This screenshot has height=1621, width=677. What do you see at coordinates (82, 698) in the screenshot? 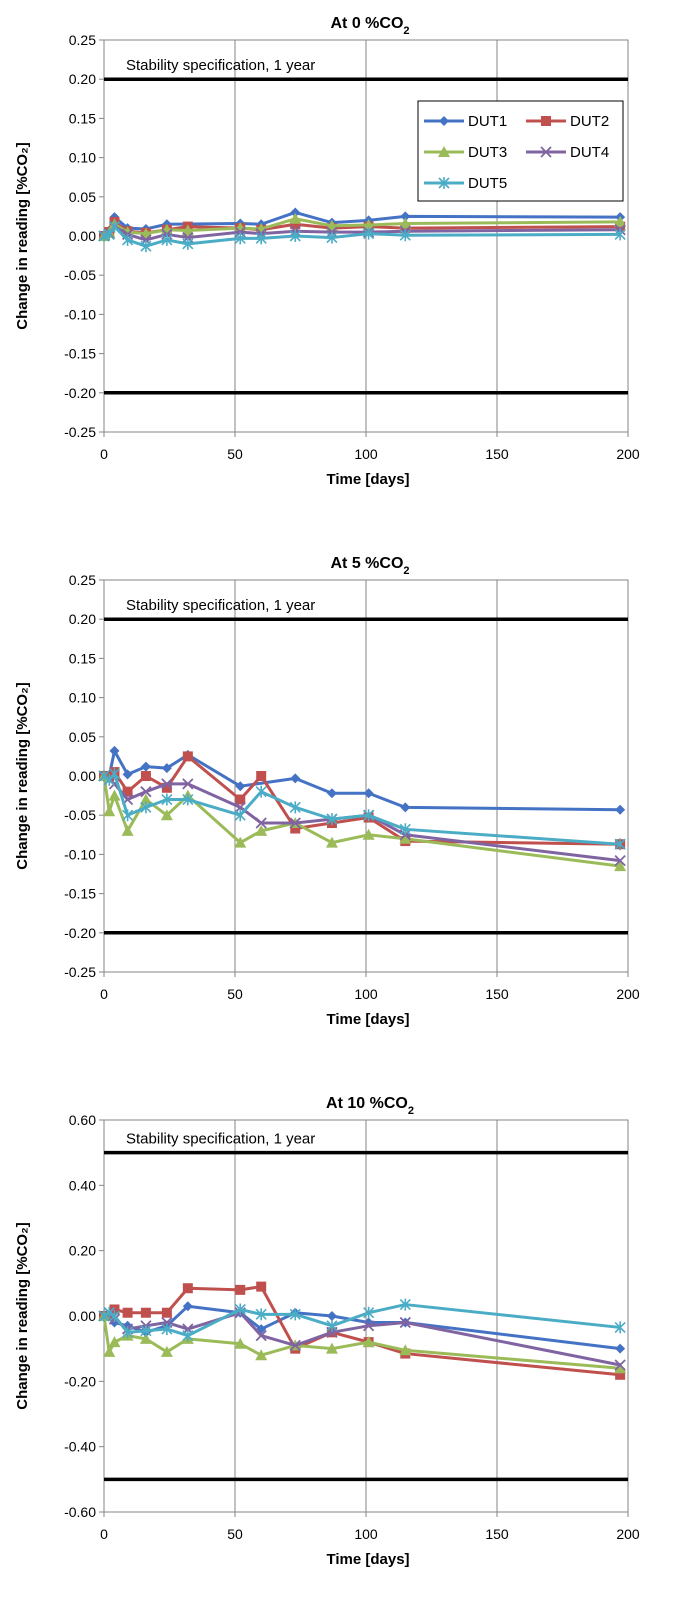
I see `y-tick-label: 0.10` at bounding box center [82, 698].